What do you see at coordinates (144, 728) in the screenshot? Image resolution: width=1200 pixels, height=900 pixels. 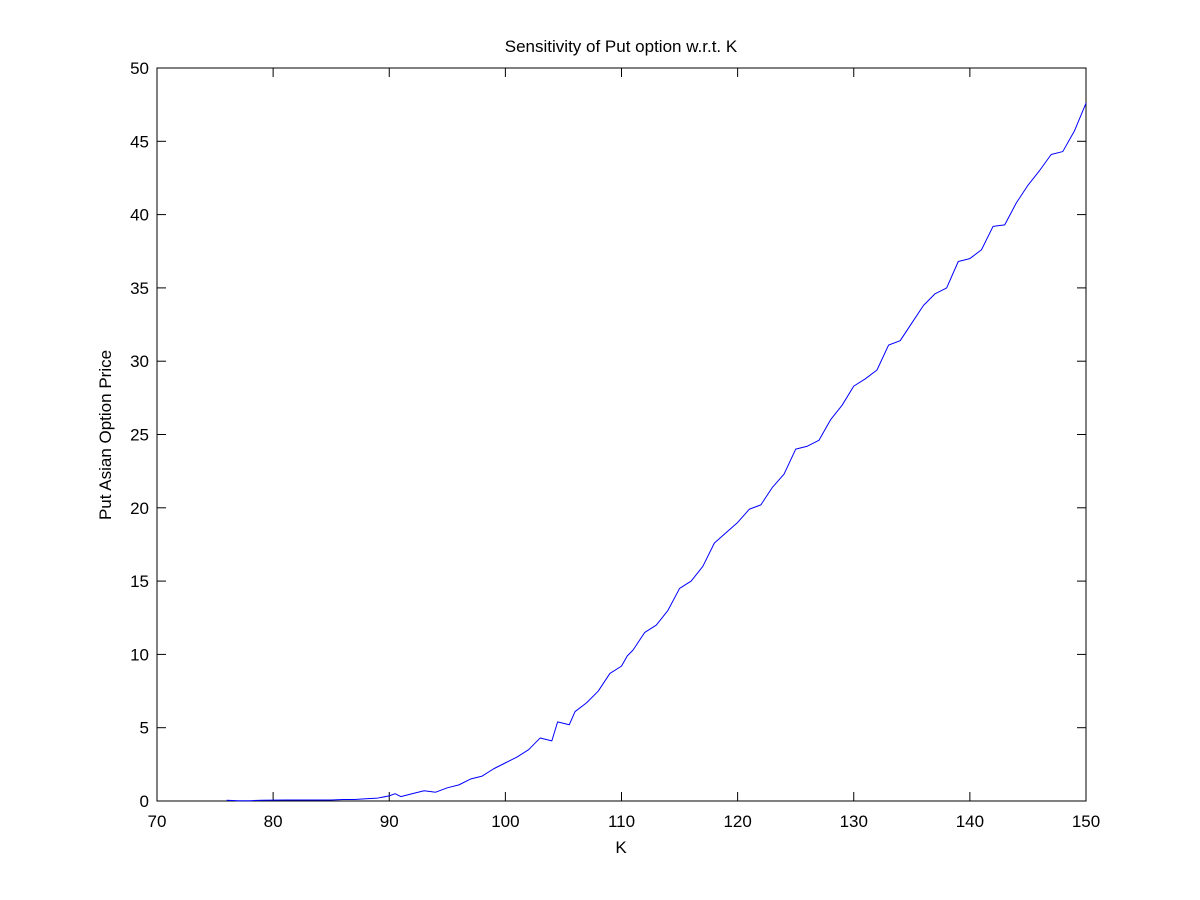 I see `y-tick-label: 5` at bounding box center [144, 728].